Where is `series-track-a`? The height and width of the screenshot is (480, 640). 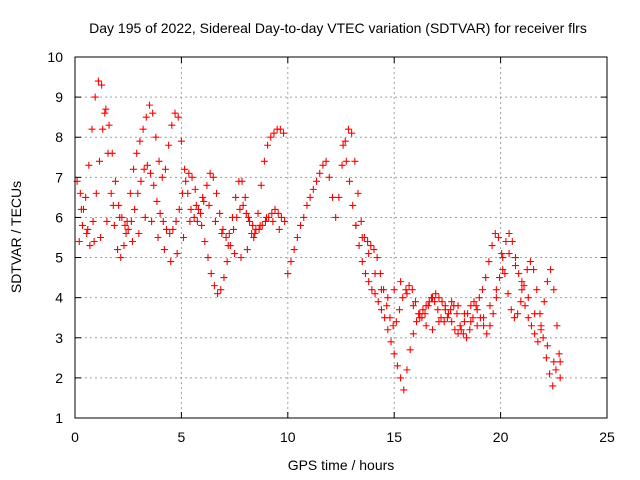 series-track-a is located at coordinates (181, 201).